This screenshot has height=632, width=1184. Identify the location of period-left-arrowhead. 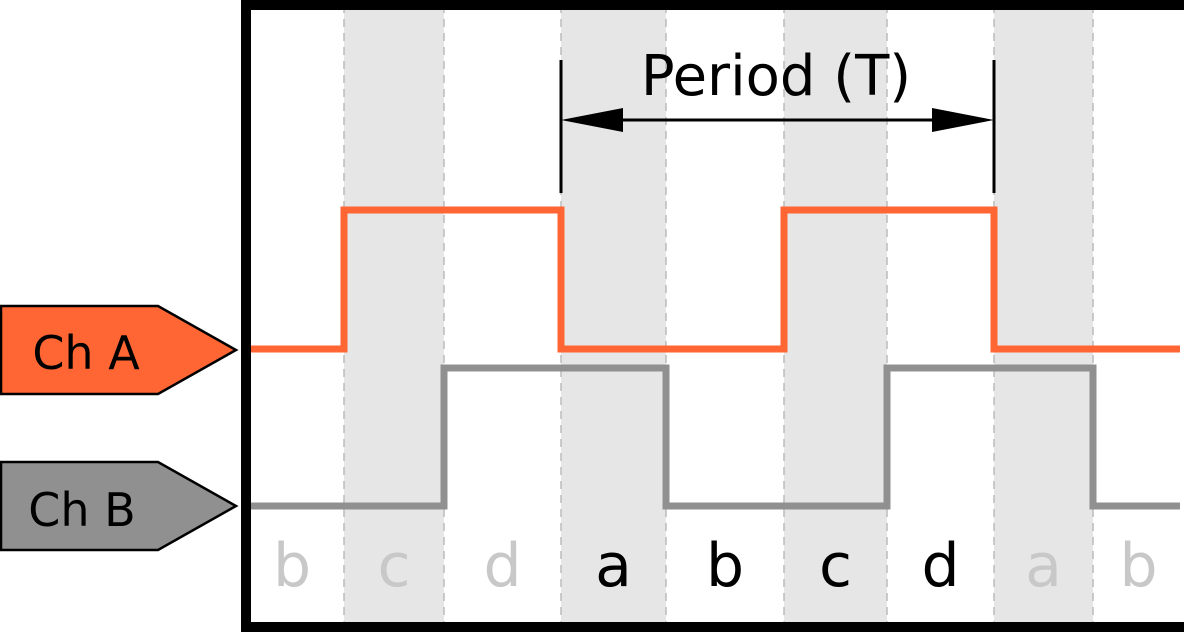
(592, 120).